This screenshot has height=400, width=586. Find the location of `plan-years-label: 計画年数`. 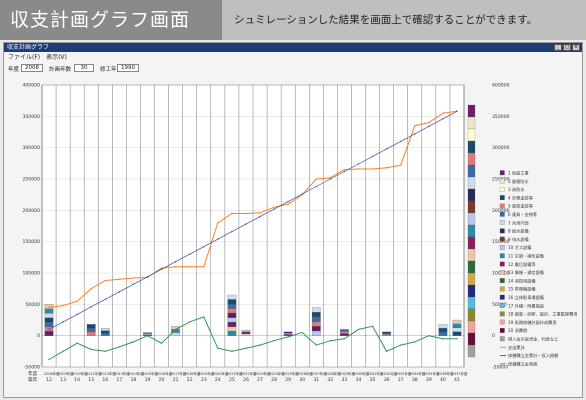

plan-years-label: 計画年数 is located at coordinates (60, 70).